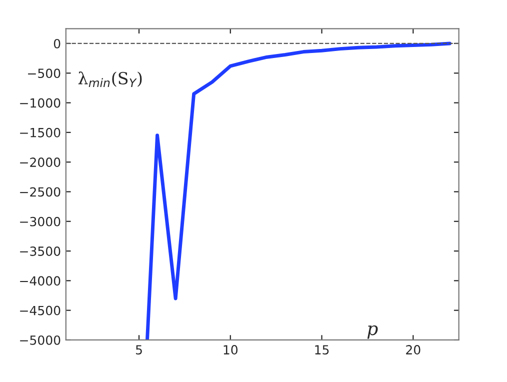  What do you see at coordinates (413, 350) in the screenshot?
I see `x-tick-label: 20` at bounding box center [413, 350].